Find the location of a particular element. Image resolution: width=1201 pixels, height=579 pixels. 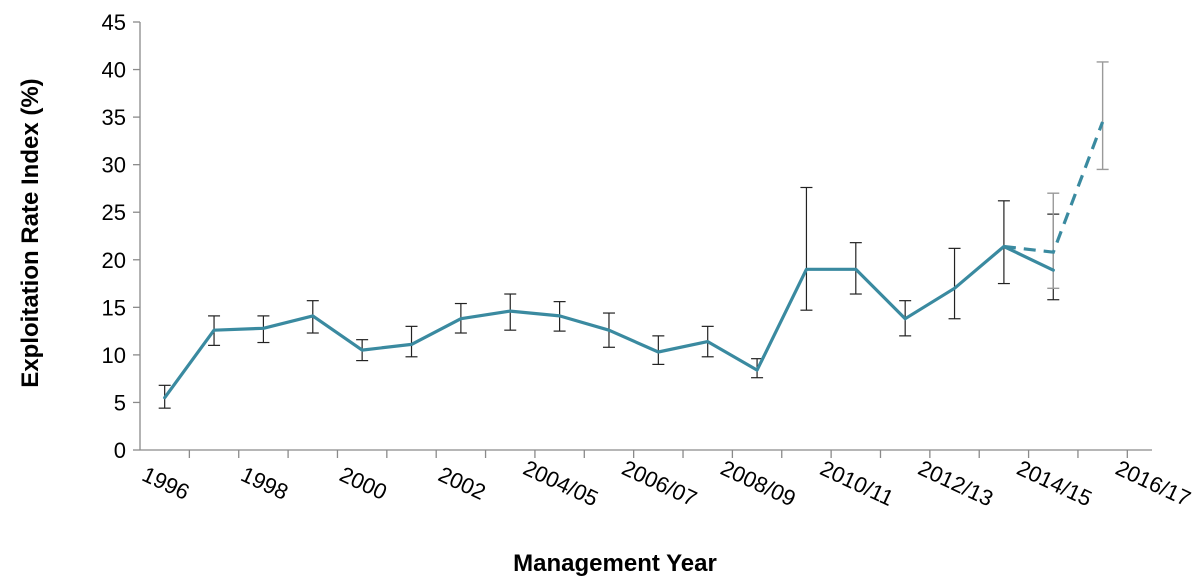

x-tick-label: 2016/17 is located at coordinates (1153, 483).